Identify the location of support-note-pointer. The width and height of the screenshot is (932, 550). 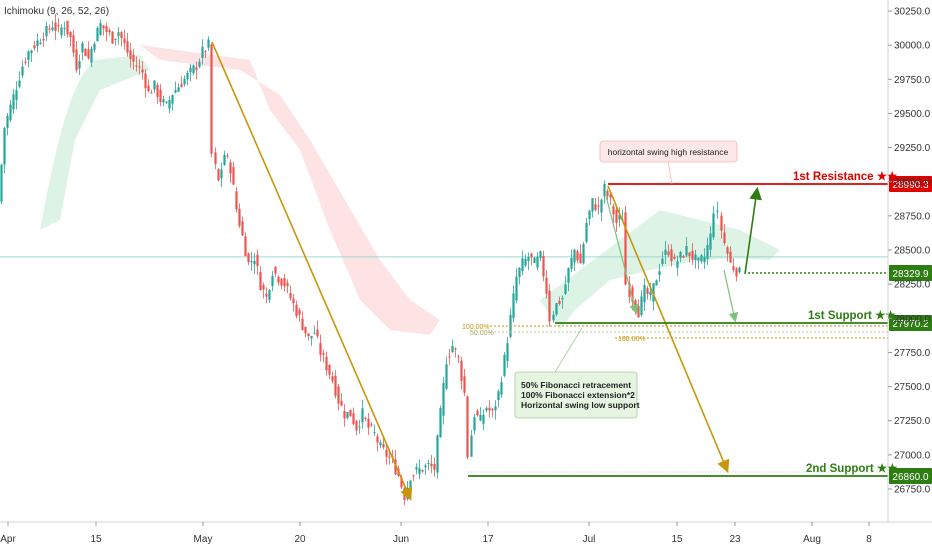
(568, 350).